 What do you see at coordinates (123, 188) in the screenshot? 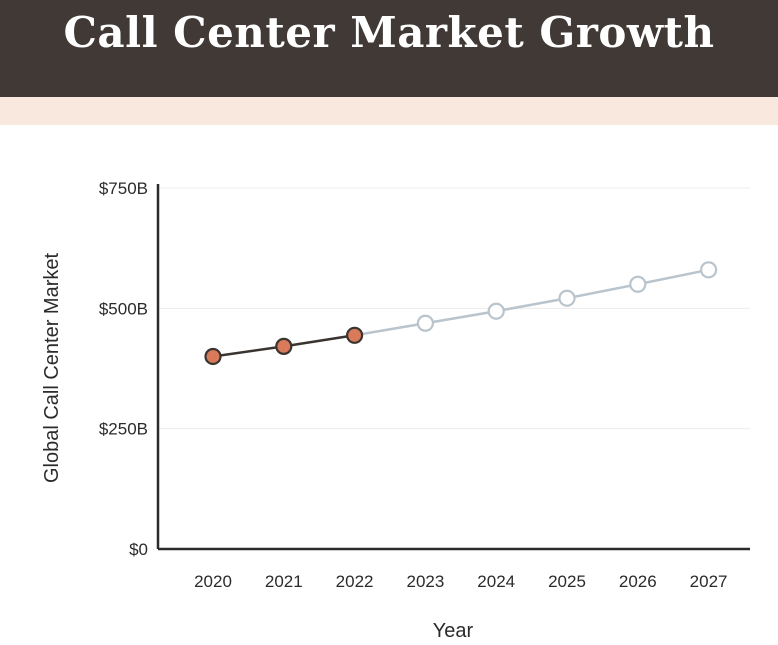
I see `y-tick-label: $750B` at bounding box center [123, 188].